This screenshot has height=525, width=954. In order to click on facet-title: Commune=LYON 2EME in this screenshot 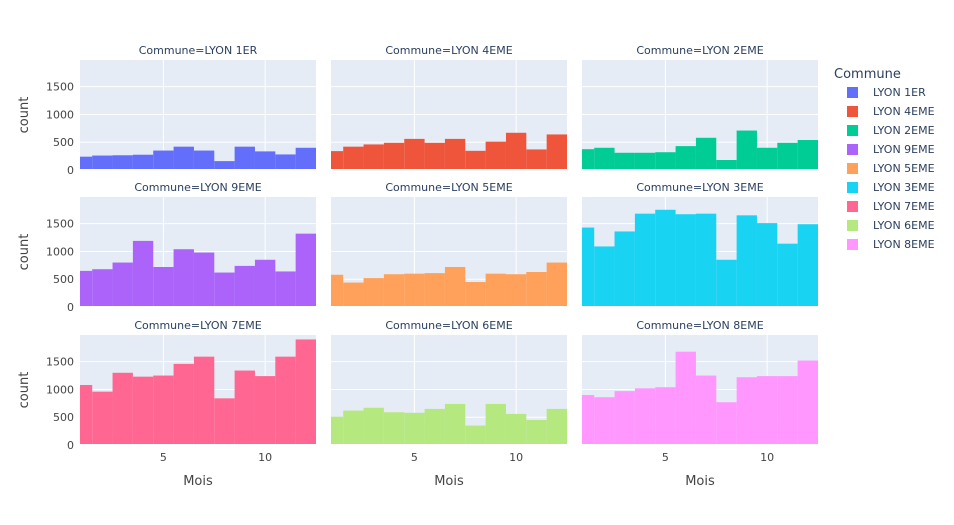, I will do `click(699, 50)`.